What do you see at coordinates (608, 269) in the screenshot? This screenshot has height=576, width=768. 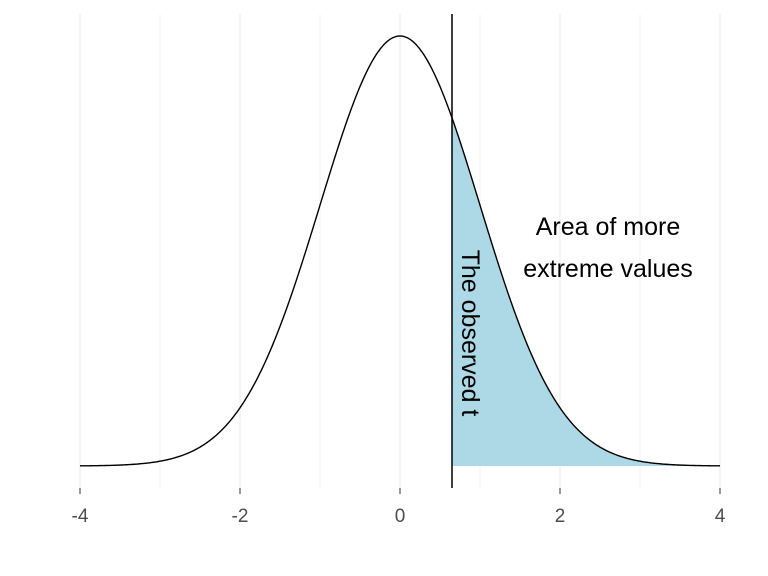 I see `area-label-line2: extreme values` at bounding box center [608, 269].